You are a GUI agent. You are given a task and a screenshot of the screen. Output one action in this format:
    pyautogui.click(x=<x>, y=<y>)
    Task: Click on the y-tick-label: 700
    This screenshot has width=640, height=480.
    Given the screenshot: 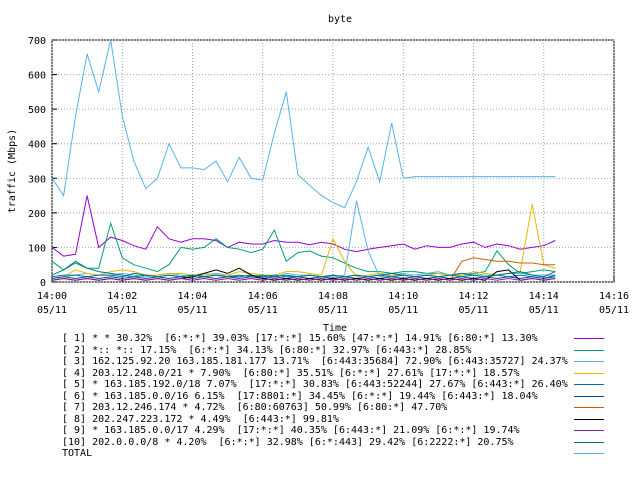 What is the action you would take?
    pyautogui.click(x=37, y=41)
    